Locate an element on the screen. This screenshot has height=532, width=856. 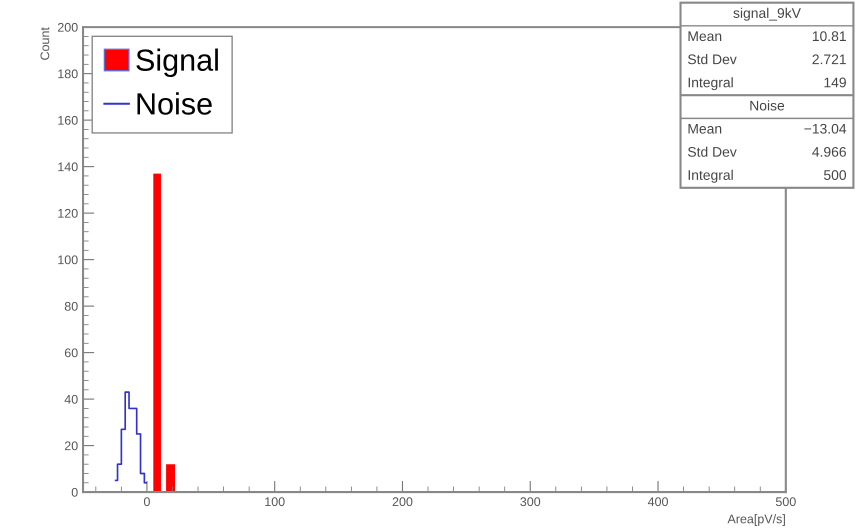
x-tick-label: 0 is located at coordinates (147, 501).